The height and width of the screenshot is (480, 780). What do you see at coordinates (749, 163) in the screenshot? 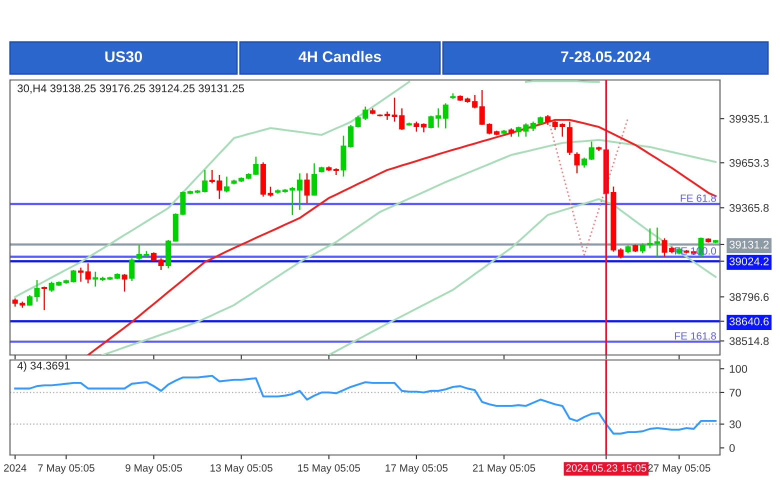
I see `y-tick-label: 39653.3` at bounding box center [749, 163].